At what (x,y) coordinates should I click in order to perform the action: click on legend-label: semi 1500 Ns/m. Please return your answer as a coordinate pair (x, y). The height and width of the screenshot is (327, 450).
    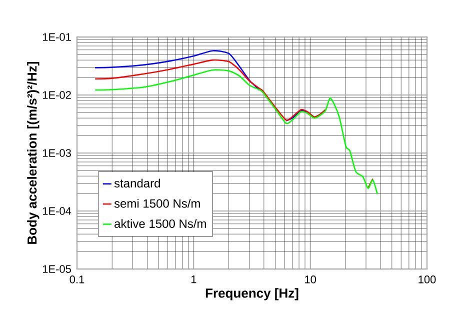
    Looking at the image, I should click on (157, 203).